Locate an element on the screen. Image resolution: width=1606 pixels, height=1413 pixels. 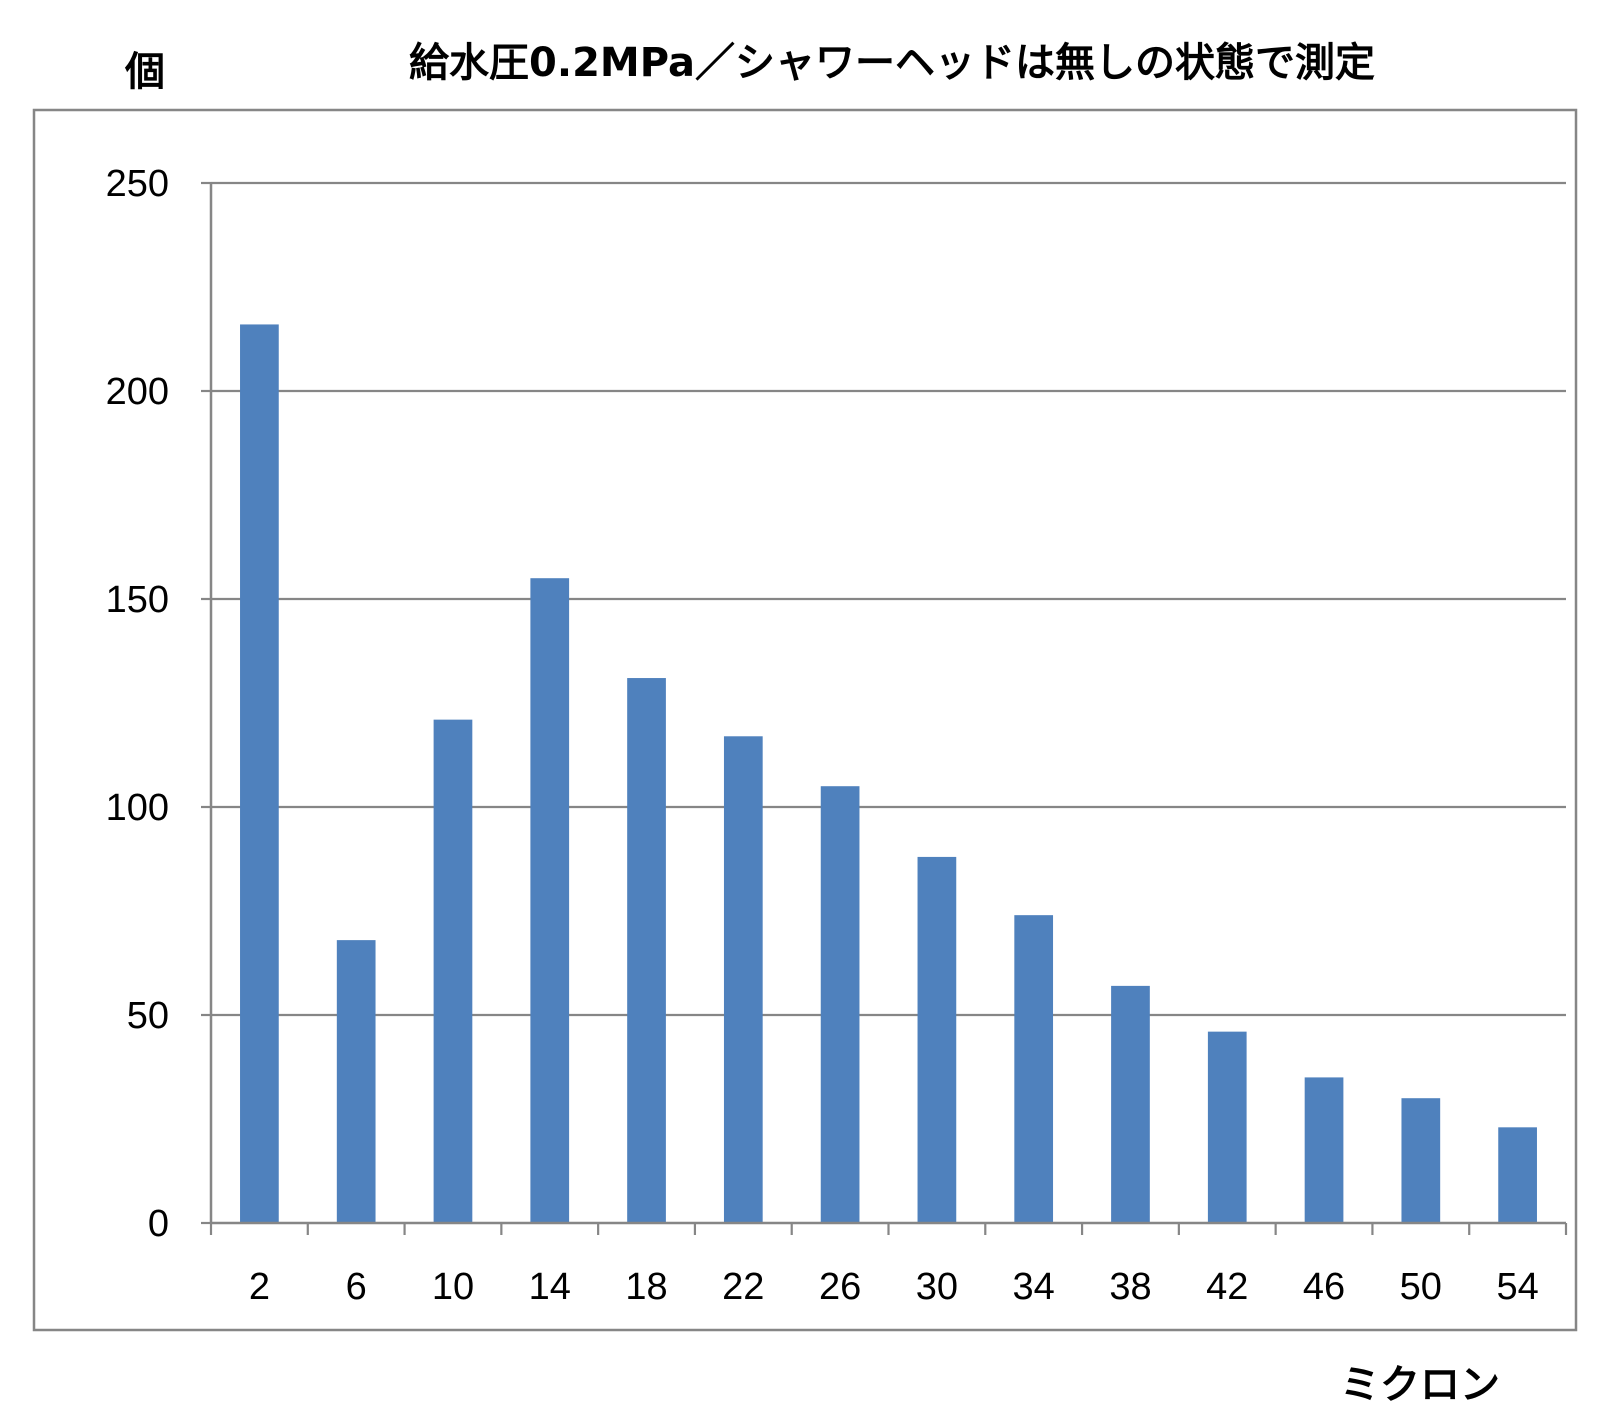
x-tick-label-22: 22 is located at coordinates (743, 1287).